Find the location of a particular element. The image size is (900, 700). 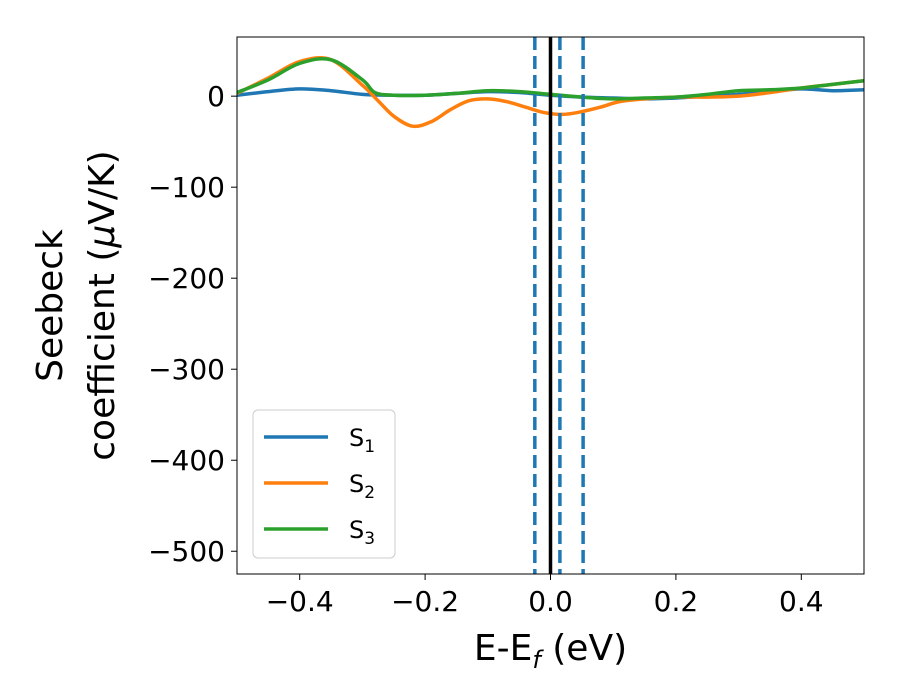

y-axis-label-line2-post: V/K) is located at coordinates (102, 187).